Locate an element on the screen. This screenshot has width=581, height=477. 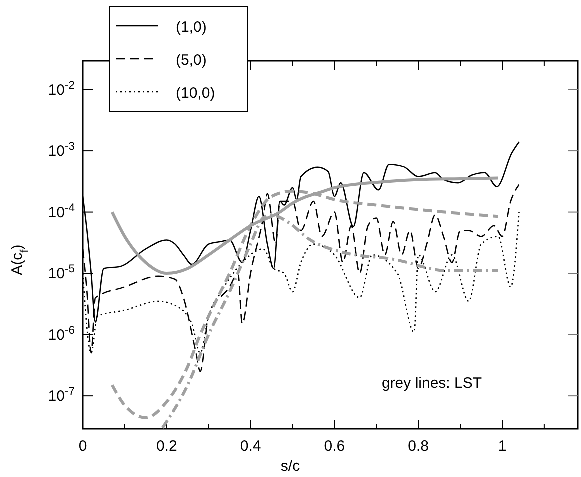
legend-label: (1,0) is located at coordinates (191, 27).